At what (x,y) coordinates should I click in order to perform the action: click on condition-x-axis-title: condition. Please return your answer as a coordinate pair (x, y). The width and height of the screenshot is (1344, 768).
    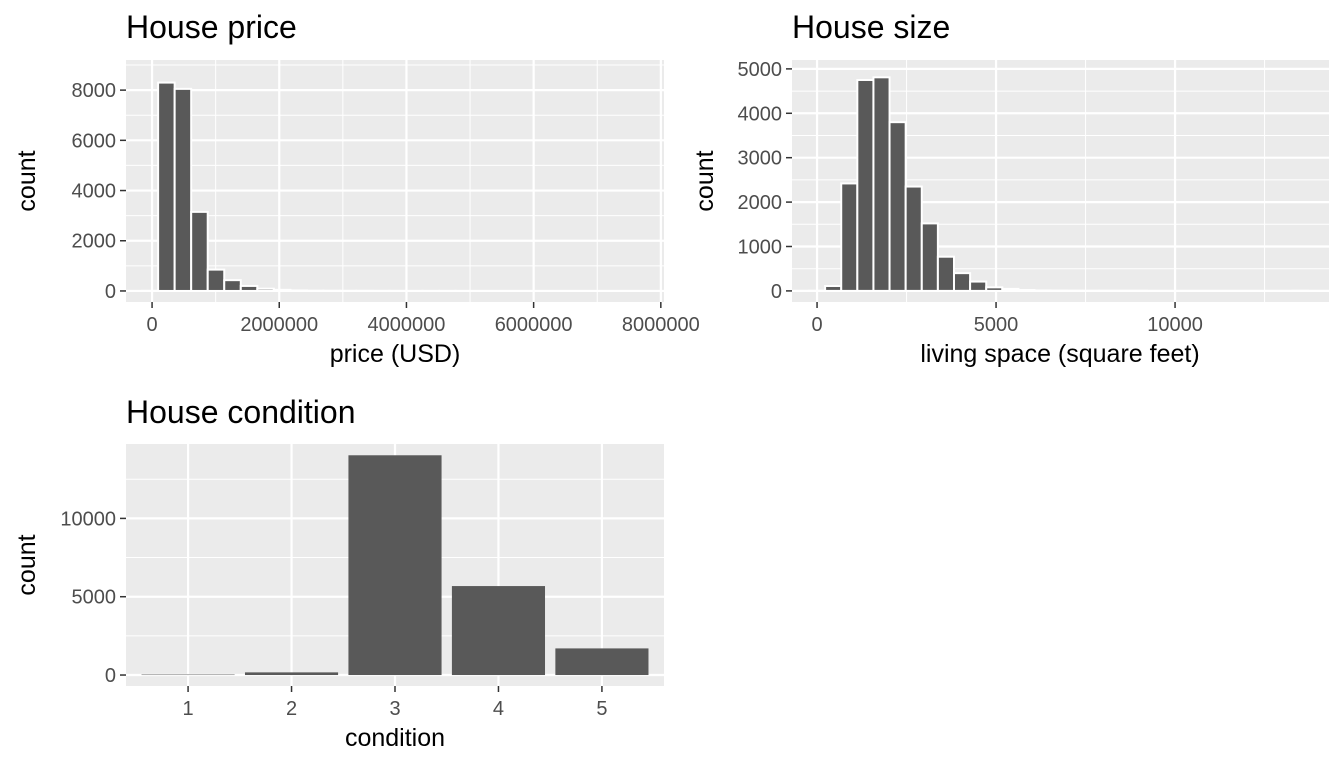
    Looking at the image, I should click on (395, 738).